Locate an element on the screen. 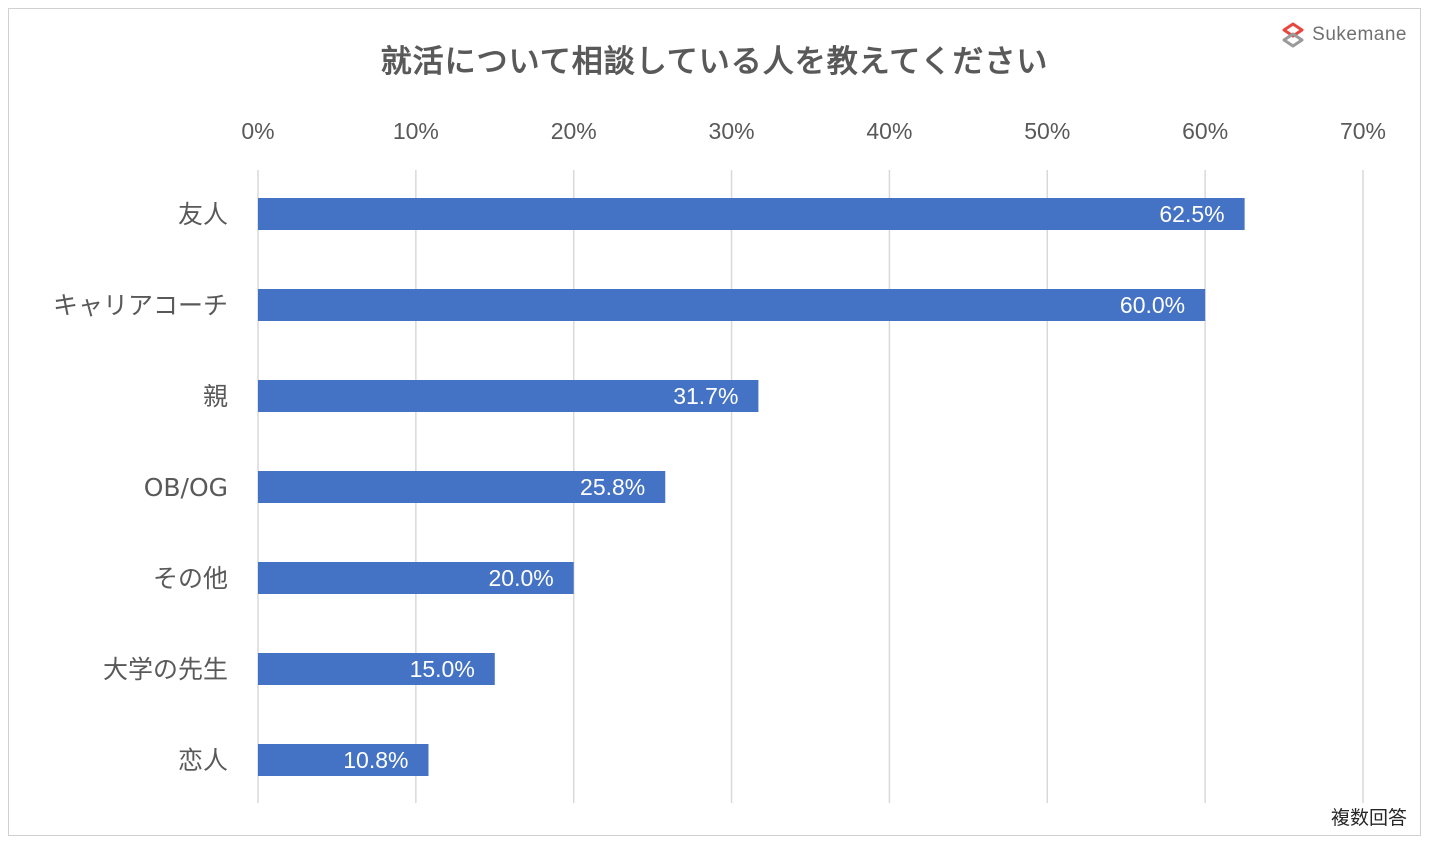  x-tick-label: 50% is located at coordinates (1047, 131).